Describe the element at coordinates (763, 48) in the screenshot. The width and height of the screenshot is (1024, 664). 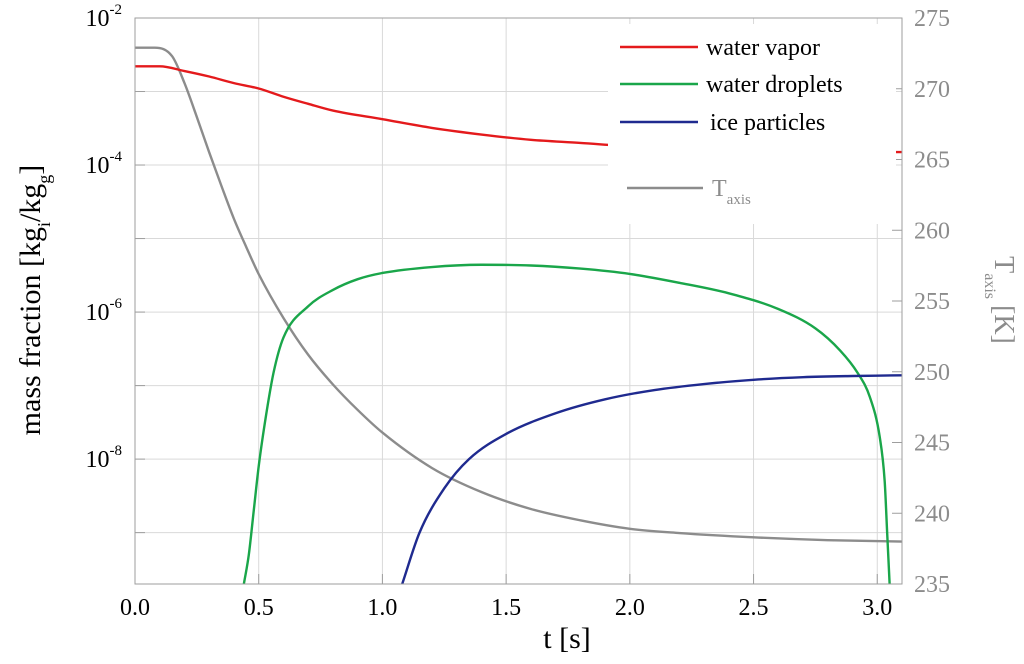
I see `legend-label: water vapor` at that location.